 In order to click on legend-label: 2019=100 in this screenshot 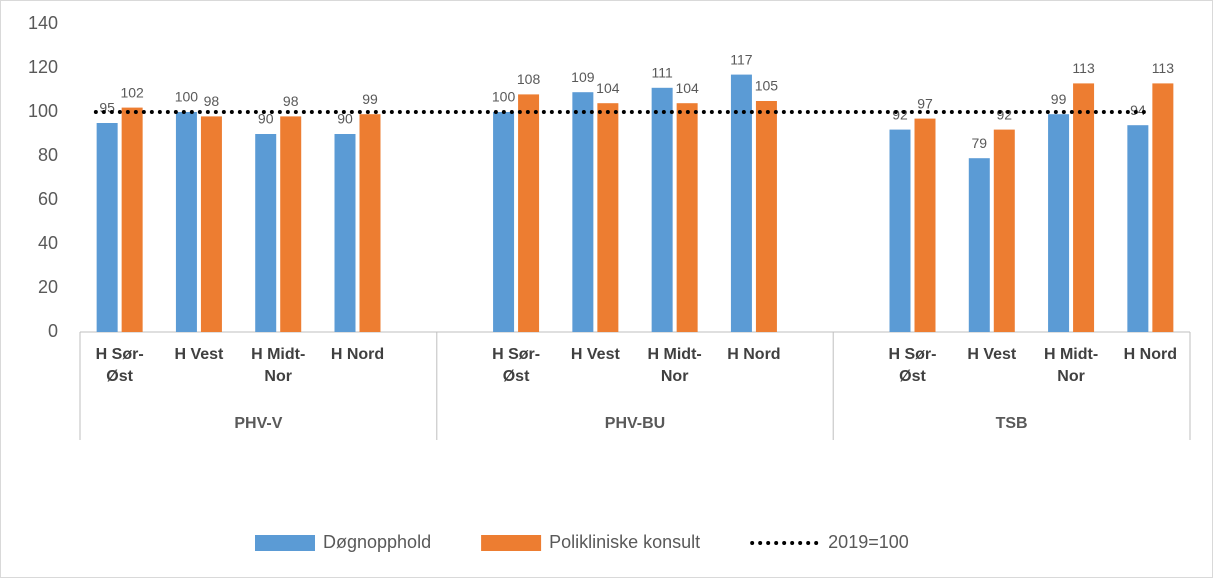, I will do `click(868, 542)`.